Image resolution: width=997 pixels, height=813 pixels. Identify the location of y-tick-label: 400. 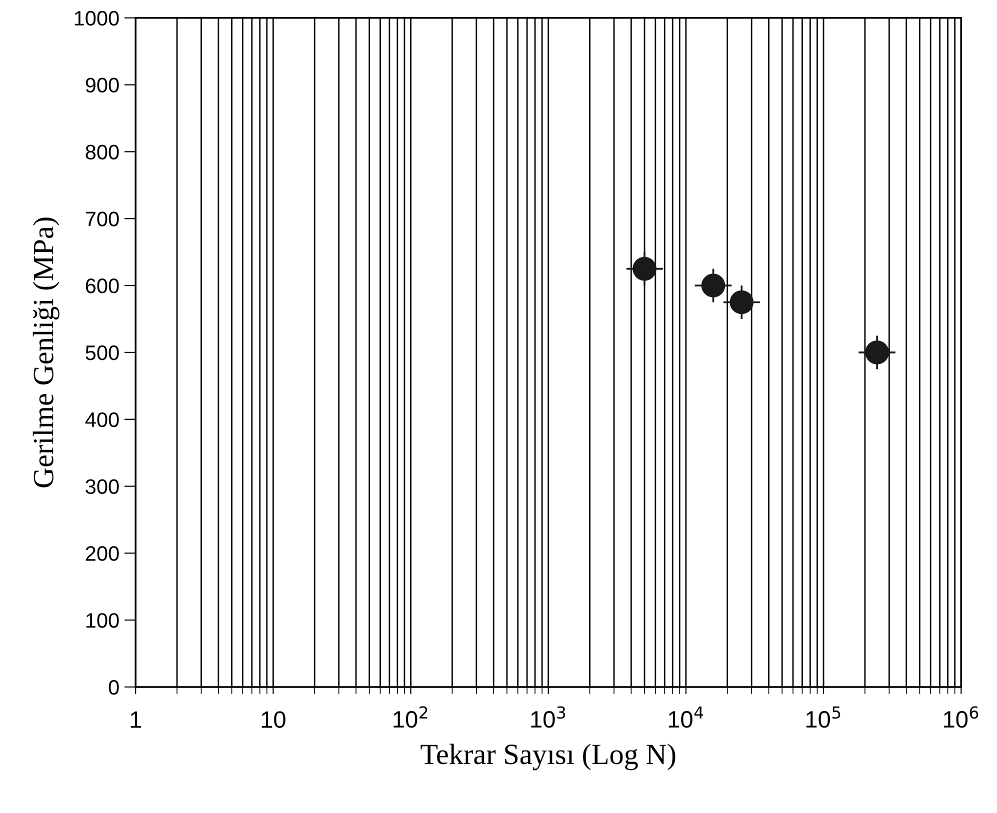
(102, 420).